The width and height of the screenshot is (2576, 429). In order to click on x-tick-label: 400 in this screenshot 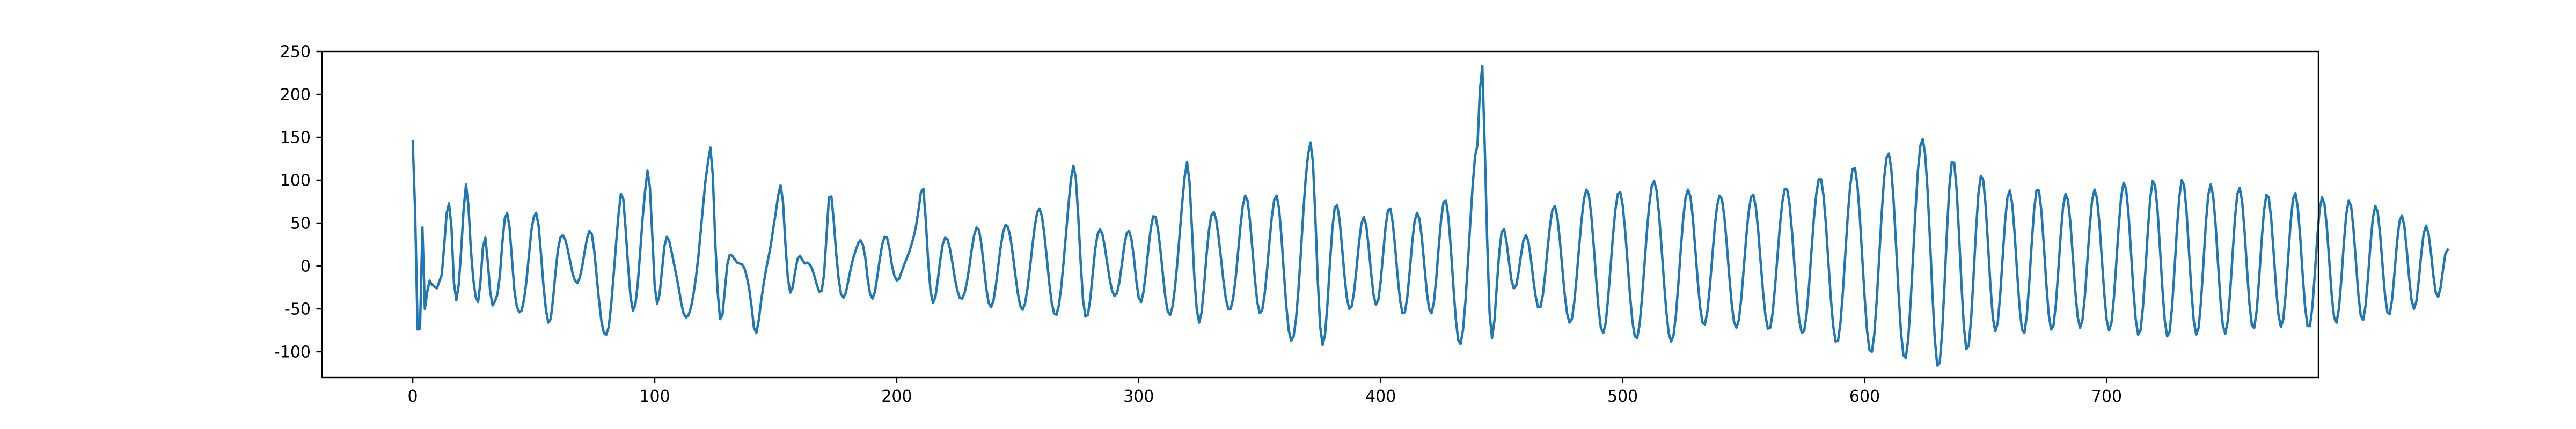, I will do `click(1380, 396)`.